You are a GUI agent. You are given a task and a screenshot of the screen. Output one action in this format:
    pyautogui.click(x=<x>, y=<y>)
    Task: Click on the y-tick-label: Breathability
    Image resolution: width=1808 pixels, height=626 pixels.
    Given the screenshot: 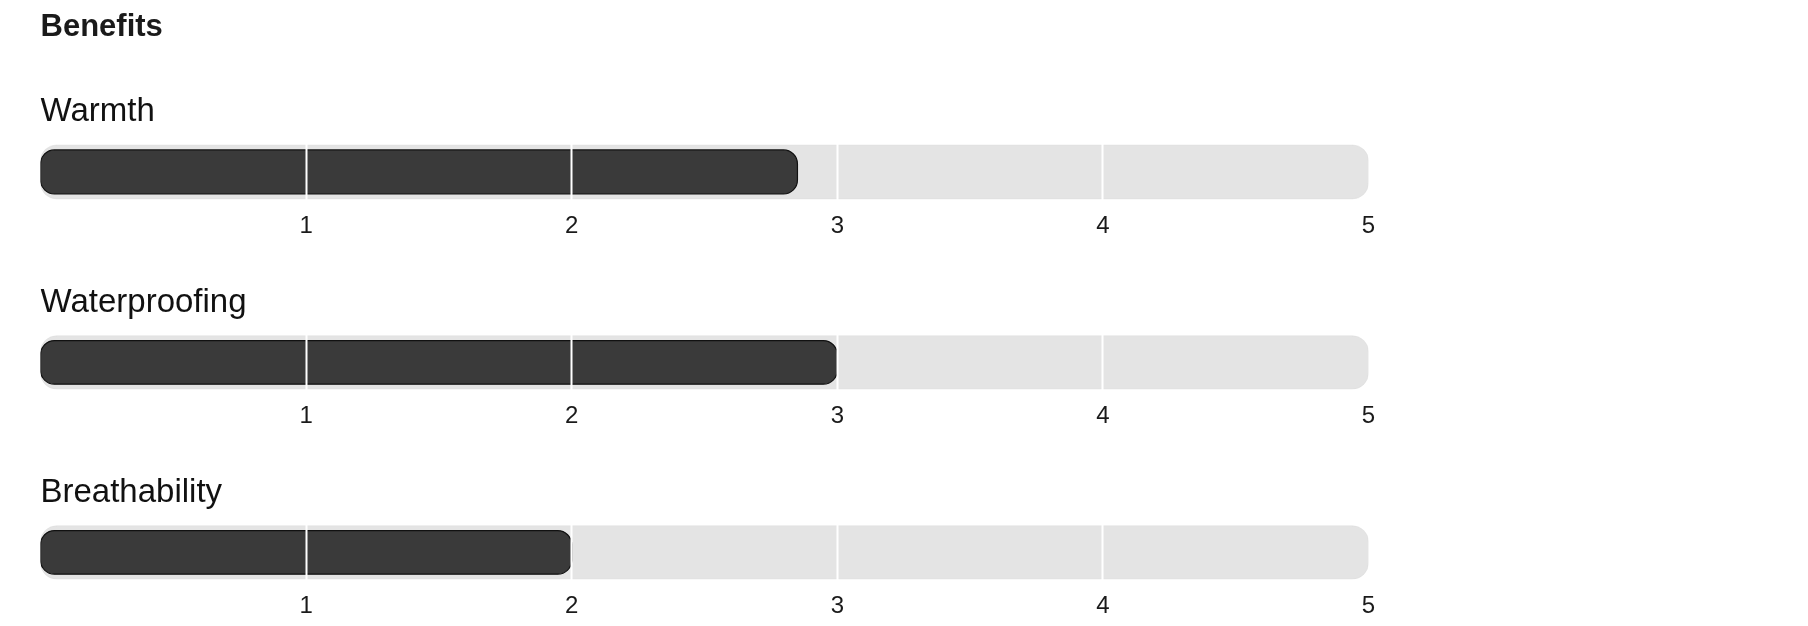 What is the action you would take?
    pyautogui.click(x=131, y=490)
    